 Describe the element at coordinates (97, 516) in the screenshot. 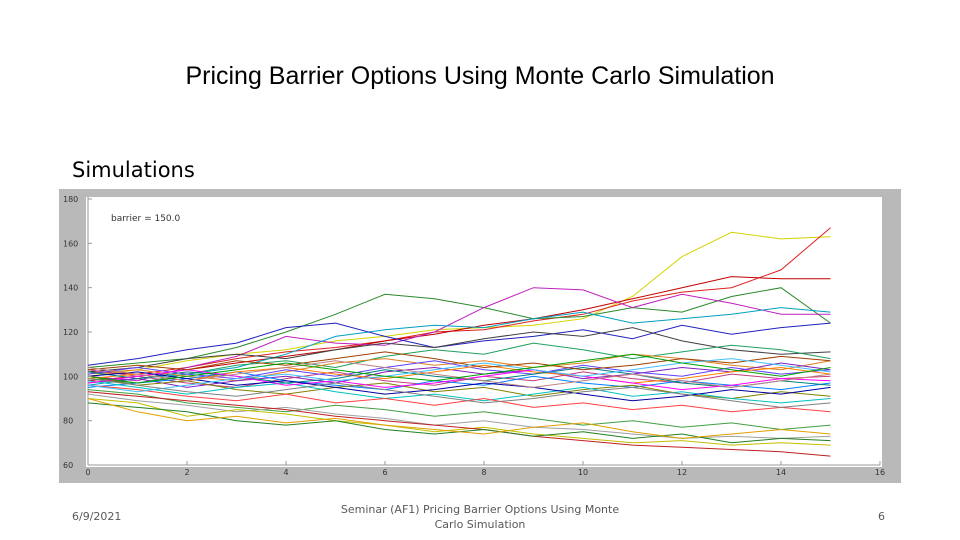

I see `footer-date: 6/9/2021` at that location.